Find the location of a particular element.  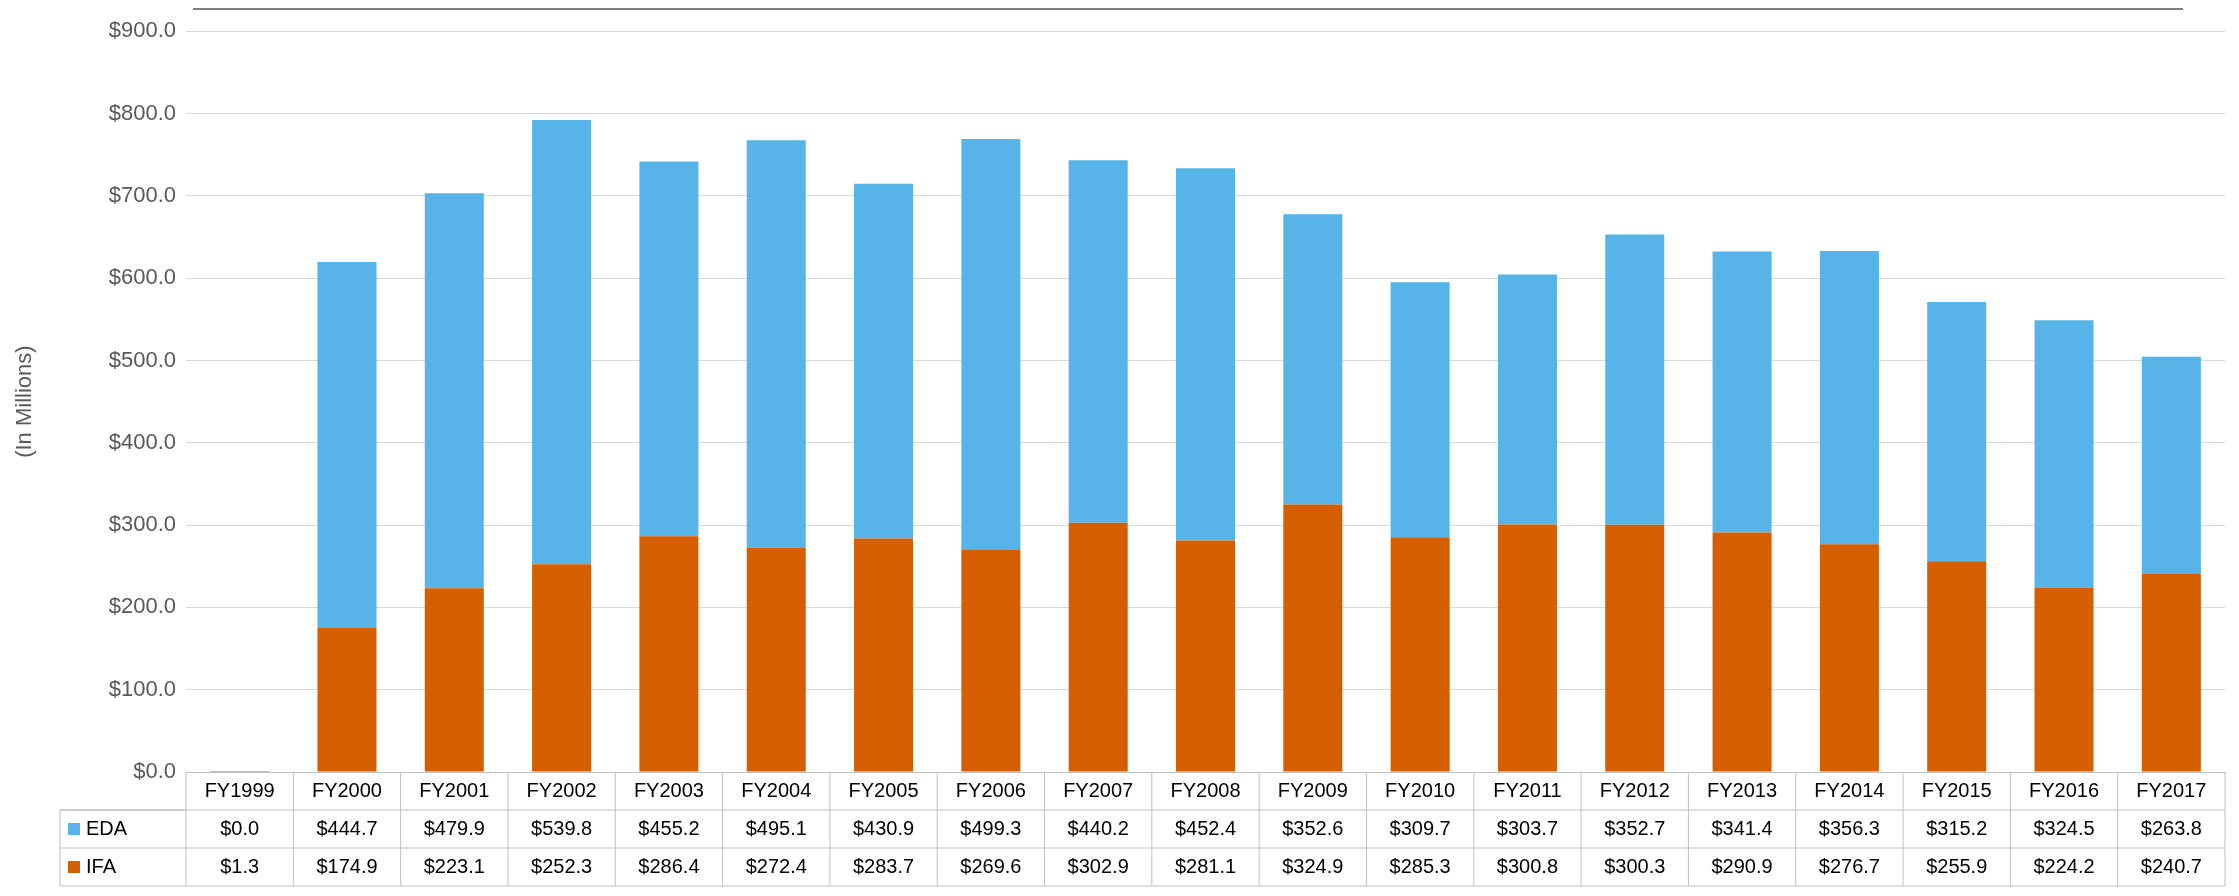

y-tick-label: $500.0 is located at coordinates (142, 359).